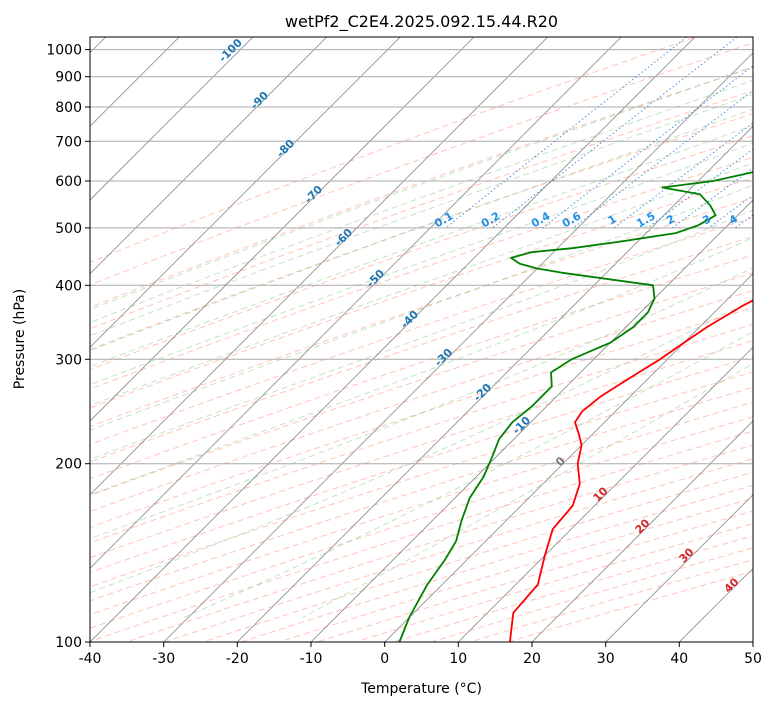 The height and width of the screenshot is (708, 775). Describe the element at coordinates (541, 219) in the screenshot. I see `mixing-ratio-label: 0.4` at that location.